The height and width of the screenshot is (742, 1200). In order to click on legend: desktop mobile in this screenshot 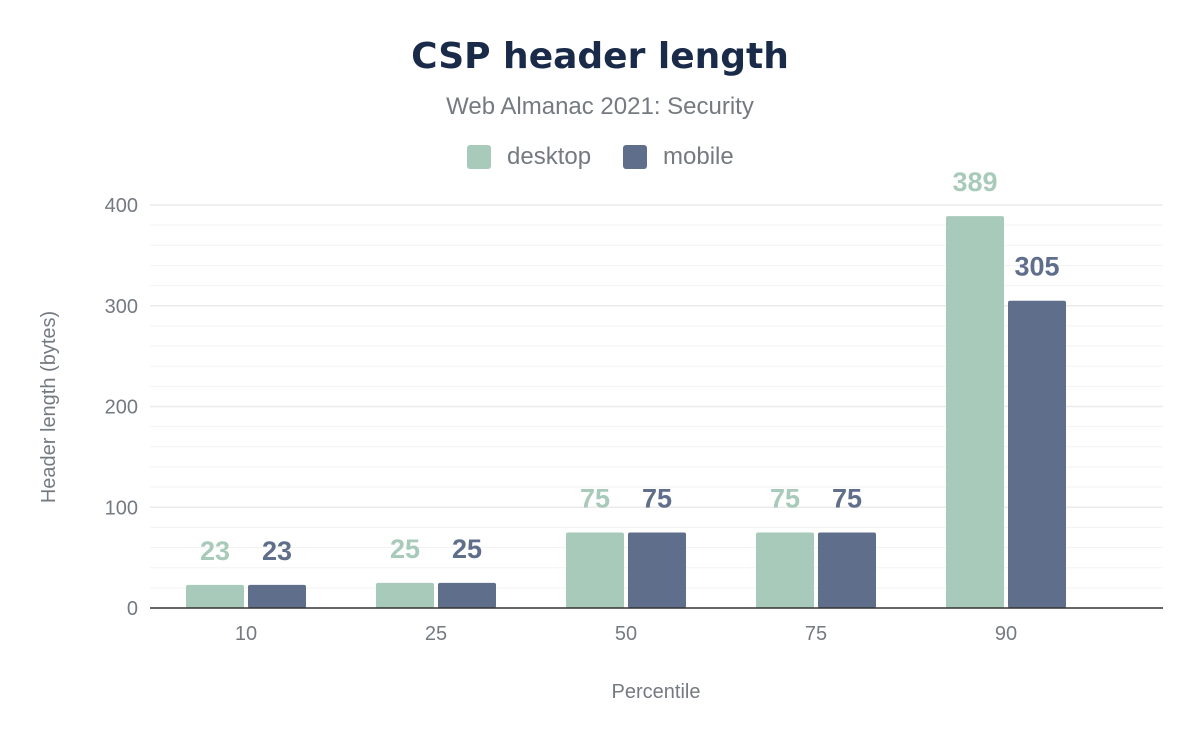, I will do `click(600, 156)`.